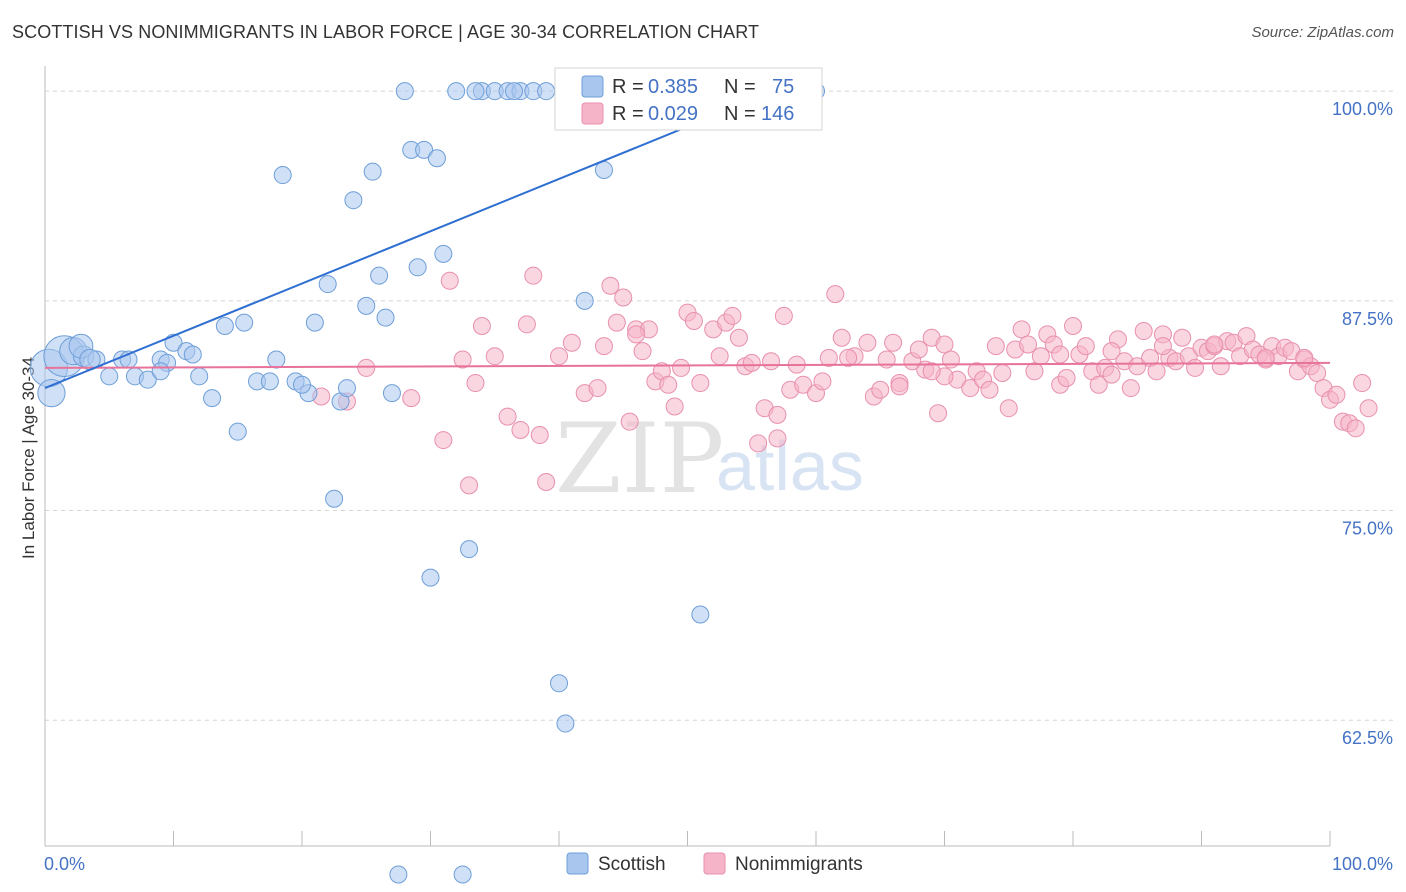 This screenshot has width=1406, height=892. Describe the element at coordinates (687, 838) in the screenshot. I see `x-ticks` at that location.